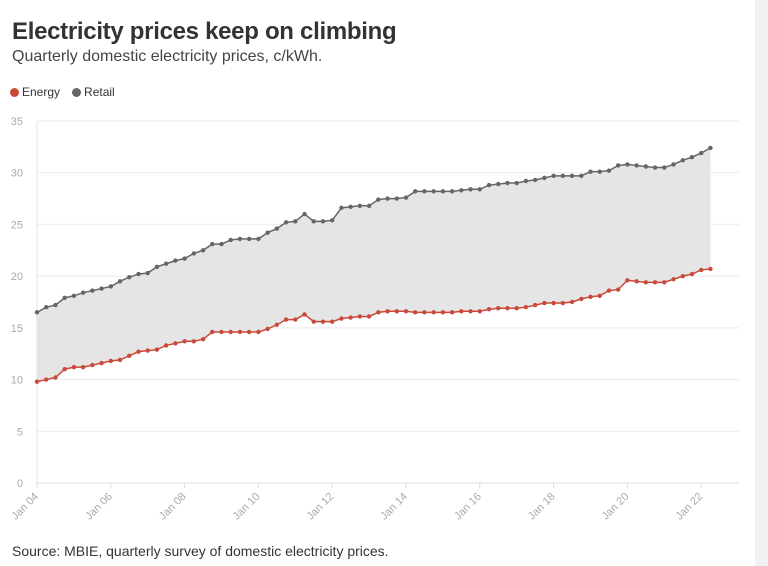 The width and height of the screenshot is (768, 566). Describe the element at coordinates (17, 277) in the screenshot. I see `y-tick-label: 20` at that location.